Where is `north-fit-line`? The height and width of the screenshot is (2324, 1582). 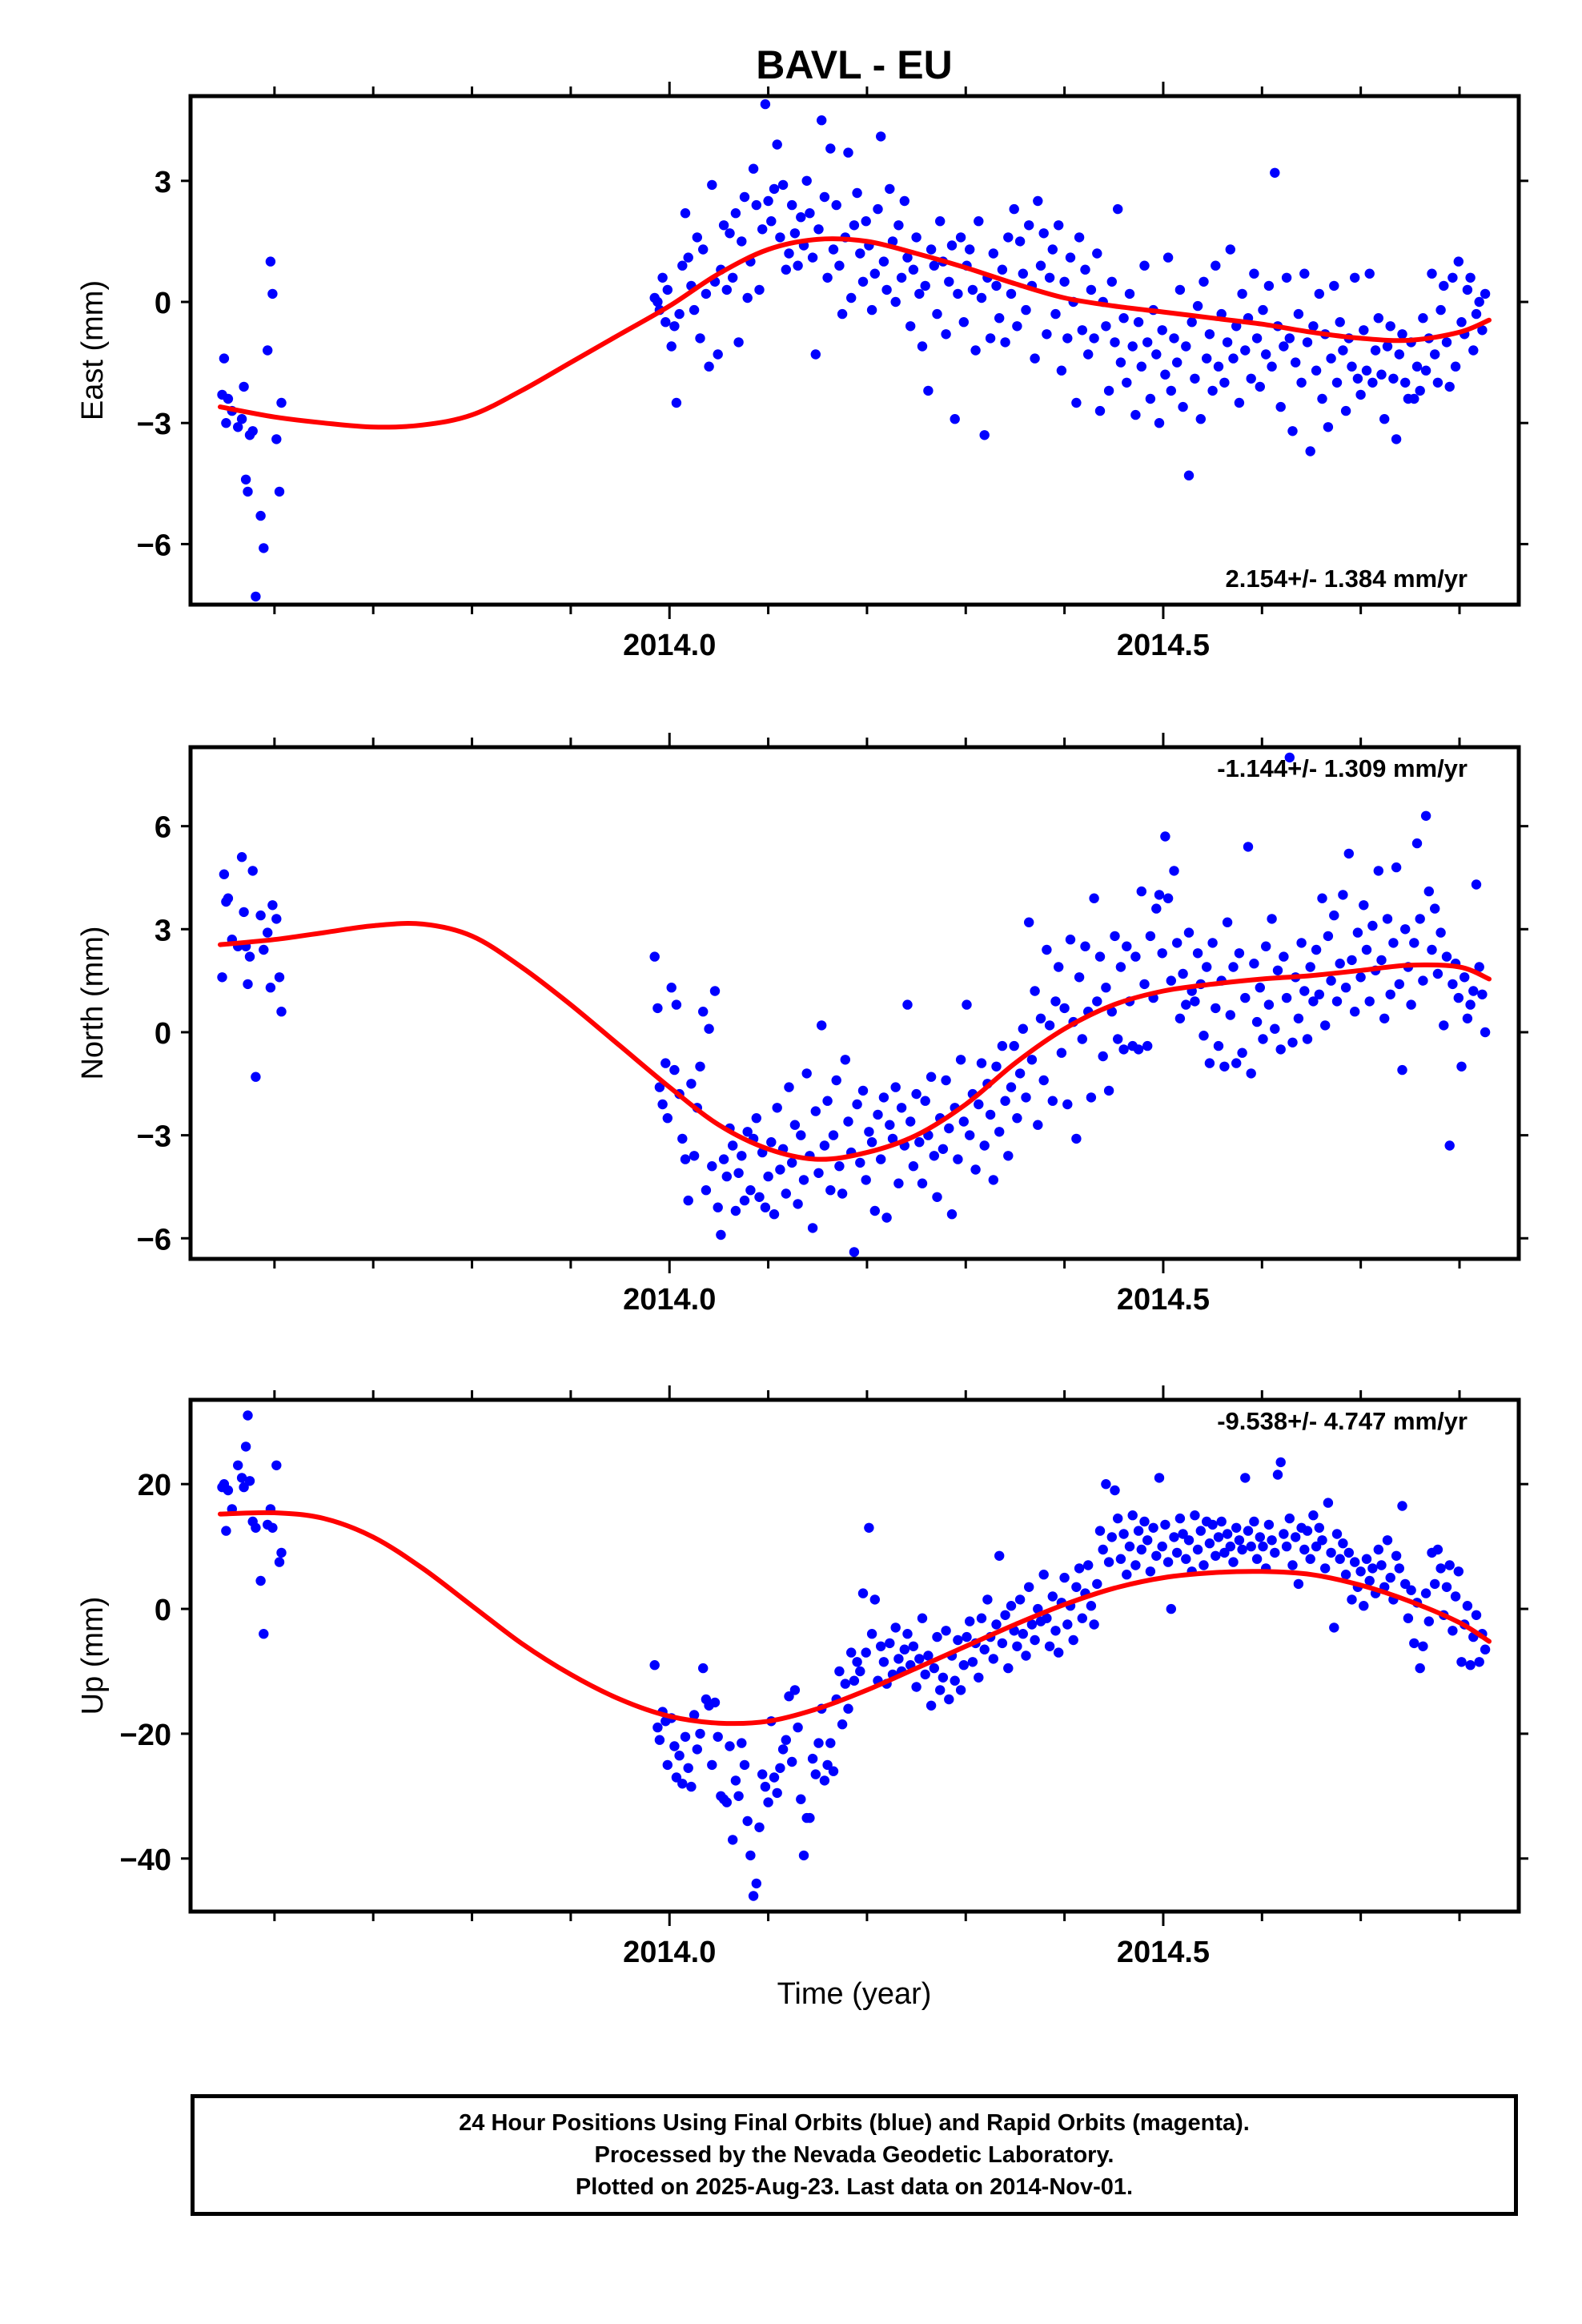
north-fit-line is located at coordinates (855, 1041).